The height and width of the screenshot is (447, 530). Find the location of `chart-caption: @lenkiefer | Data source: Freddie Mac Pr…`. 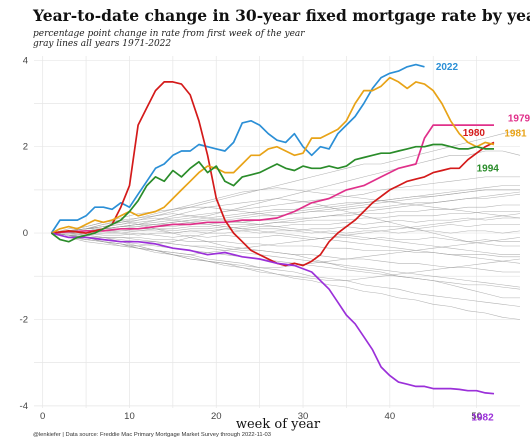

chart-caption: @lenkiefer | Data source: Freddie Mac Pr… is located at coordinates (152, 435).